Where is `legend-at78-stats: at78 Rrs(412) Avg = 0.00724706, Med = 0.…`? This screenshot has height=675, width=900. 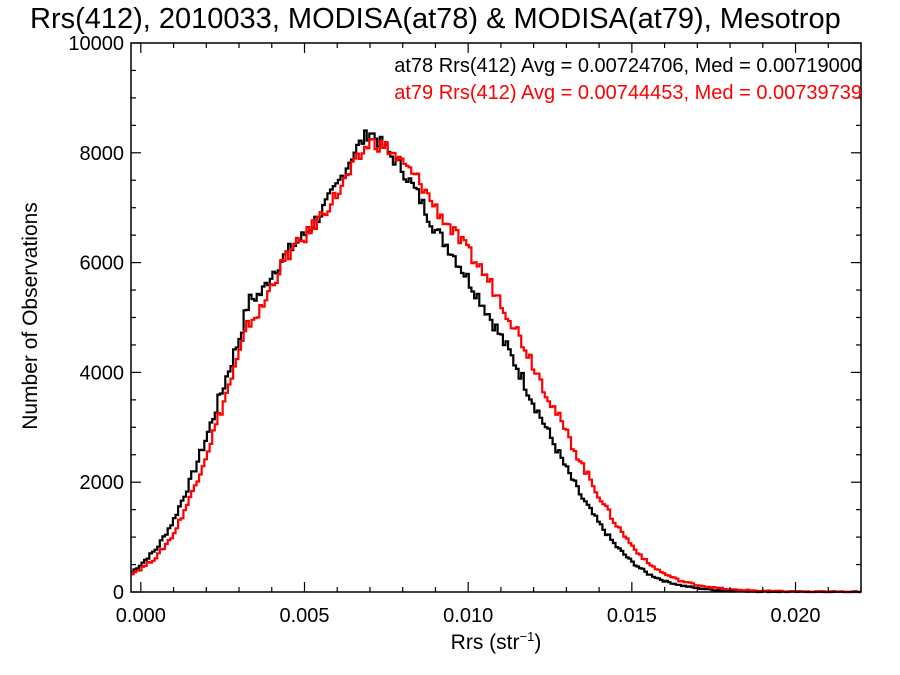 legend-at78-stats: at78 Rrs(412) Avg = 0.00724706, Med = 0.… is located at coordinates (628, 66).